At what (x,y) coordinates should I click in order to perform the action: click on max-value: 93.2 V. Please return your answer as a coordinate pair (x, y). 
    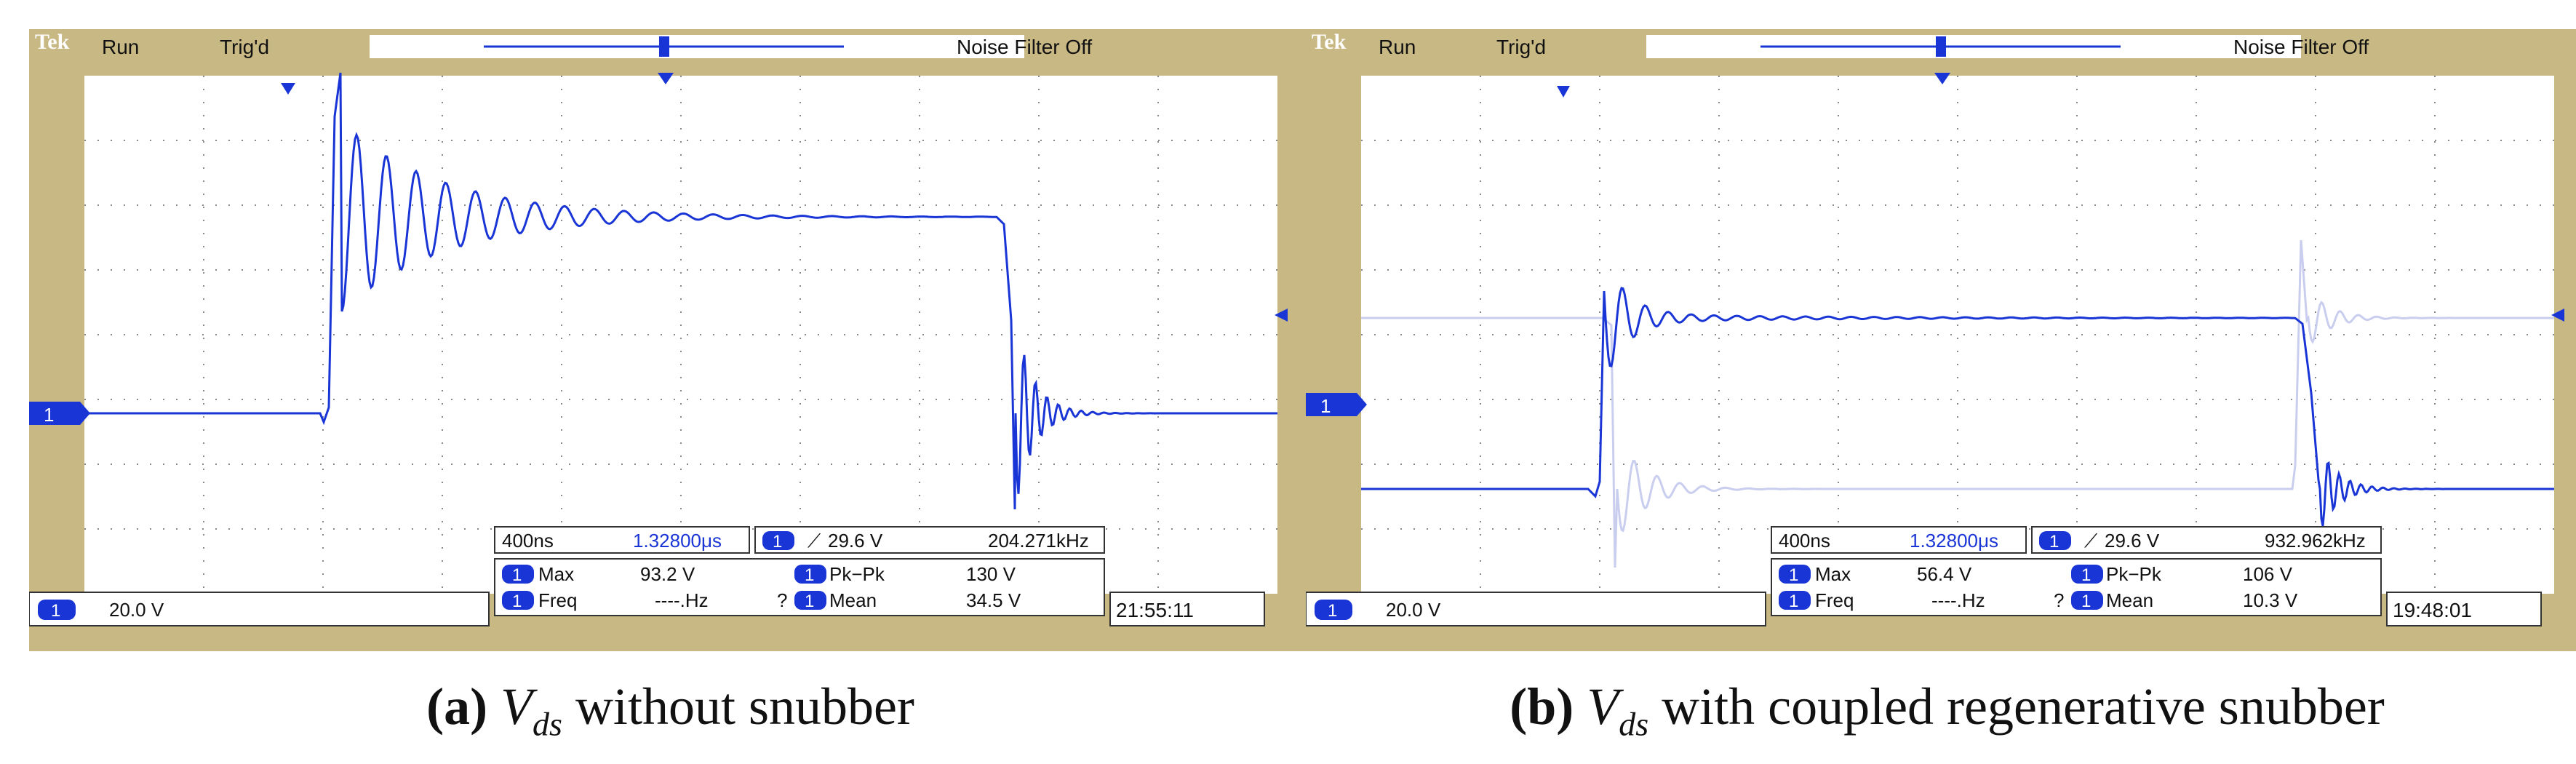
    Looking at the image, I should click on (667, 574).